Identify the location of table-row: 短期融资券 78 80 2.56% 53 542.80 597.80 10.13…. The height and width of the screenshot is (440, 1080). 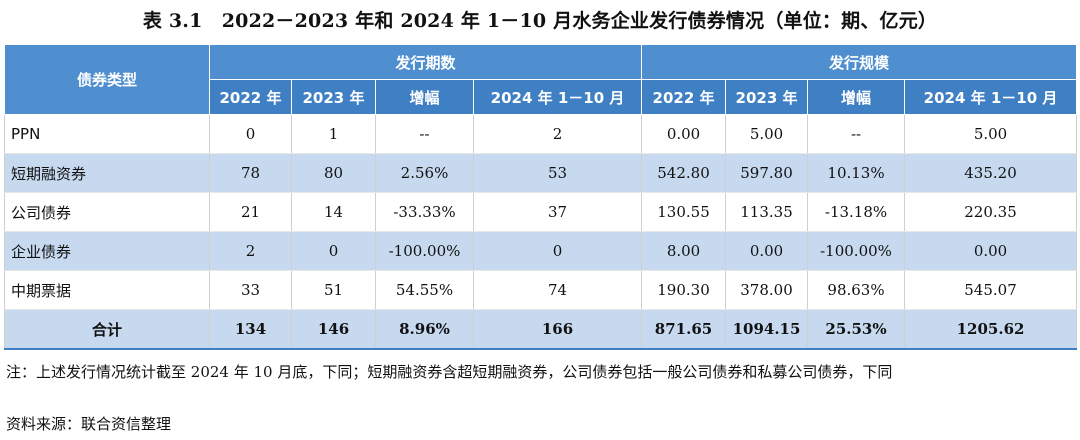
(541, 173).